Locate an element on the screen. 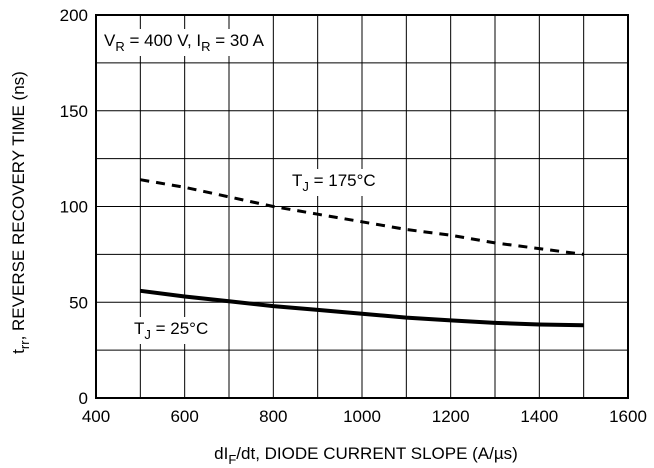 The image size is (654, 468). series-label-tj-25c-background is located at coordinates (171, 330).